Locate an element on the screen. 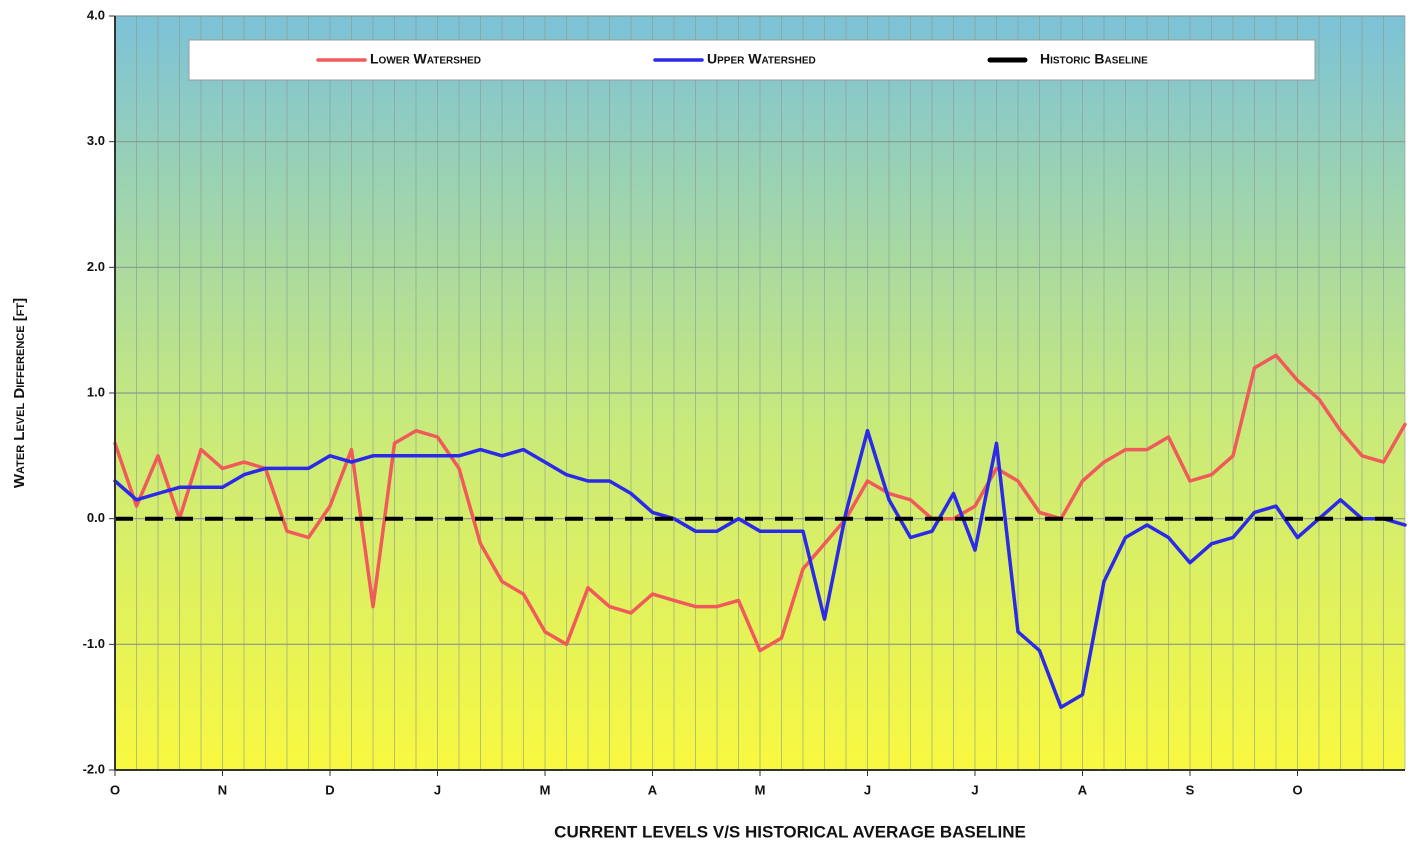 The image size is (1415, 846). x-tick-label: N is located at coordinates (222, 789).